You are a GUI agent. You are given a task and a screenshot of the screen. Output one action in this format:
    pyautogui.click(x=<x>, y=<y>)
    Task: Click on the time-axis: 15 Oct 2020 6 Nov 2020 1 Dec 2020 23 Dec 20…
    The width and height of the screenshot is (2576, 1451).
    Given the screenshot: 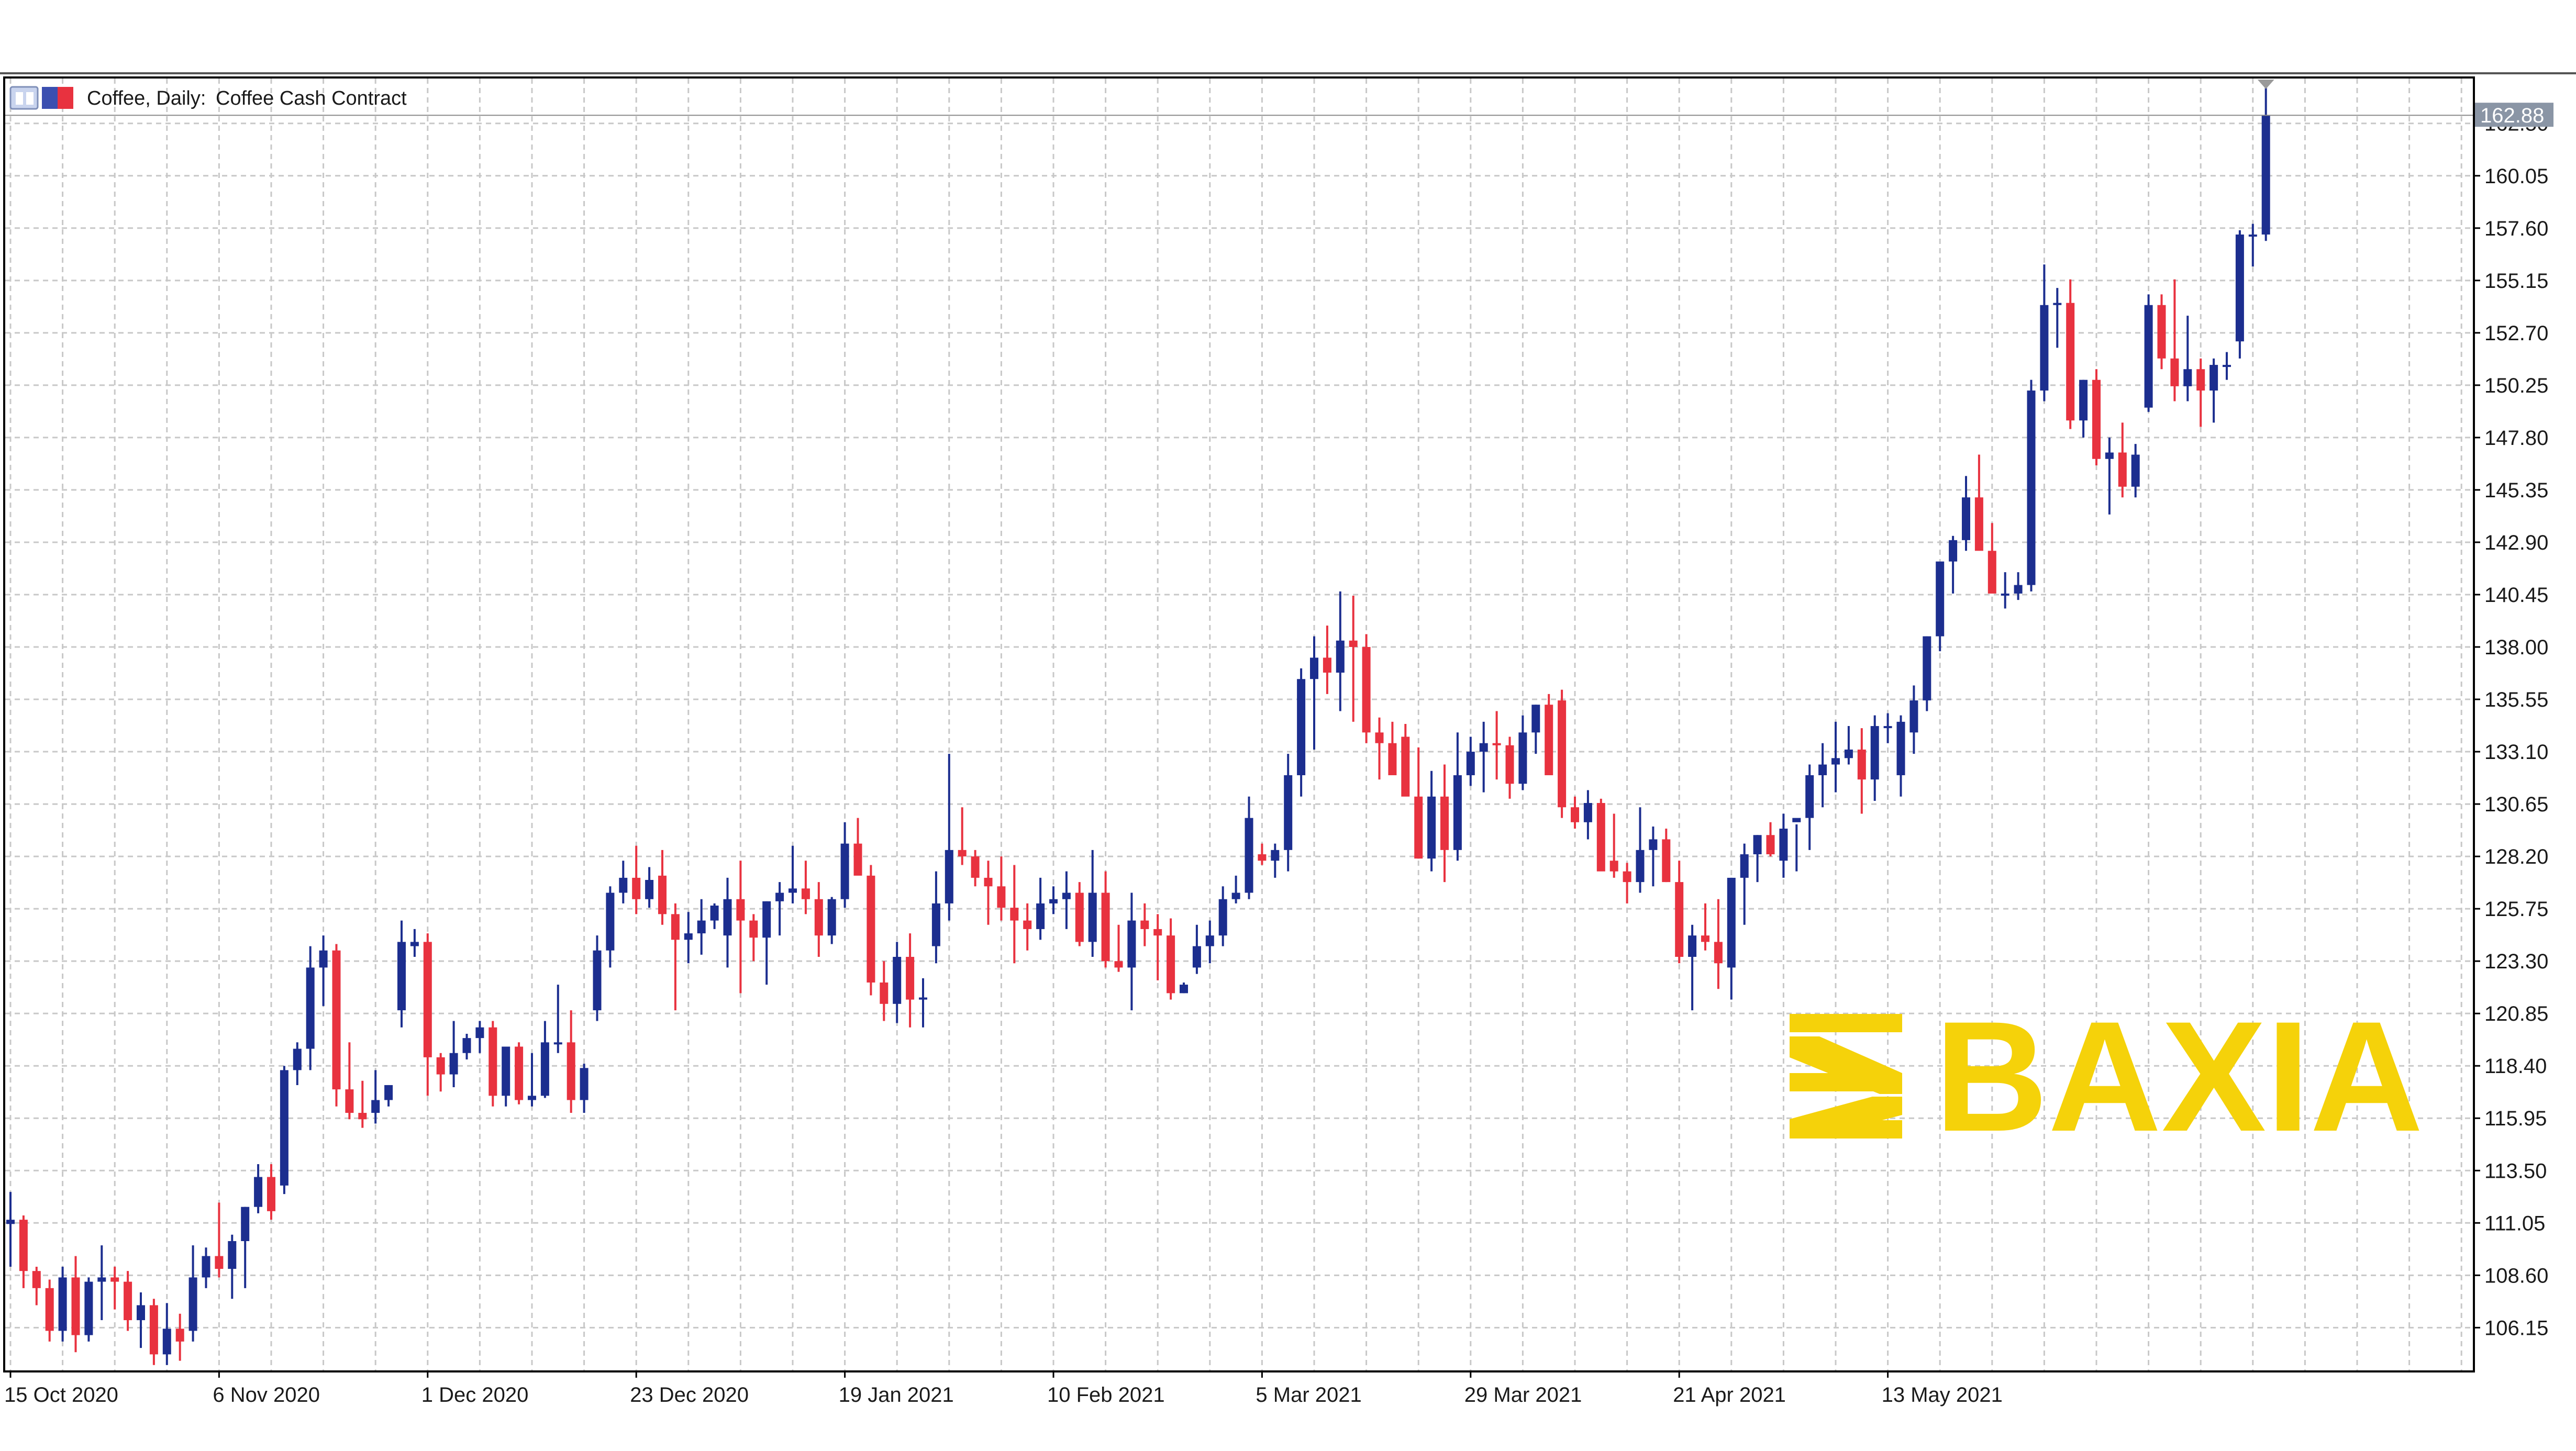 What is the action you would take?
    pyautogui.click(x=1003, y=1389)
    